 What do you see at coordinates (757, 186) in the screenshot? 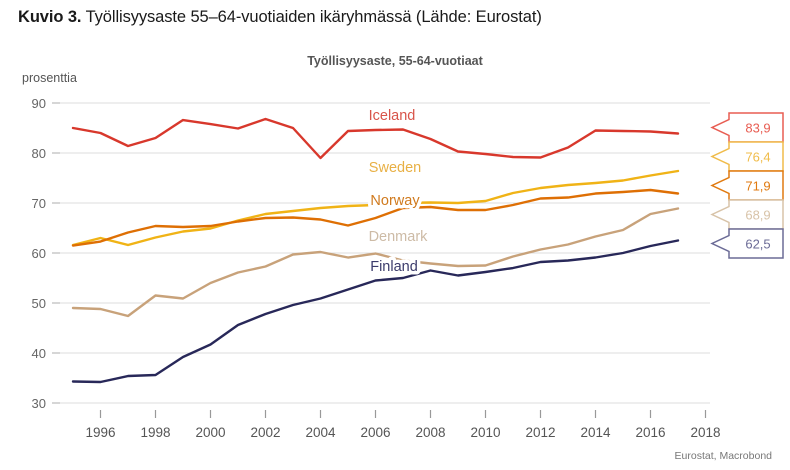
I see `callout-value: 71,9` at bounding box center [757, 186].